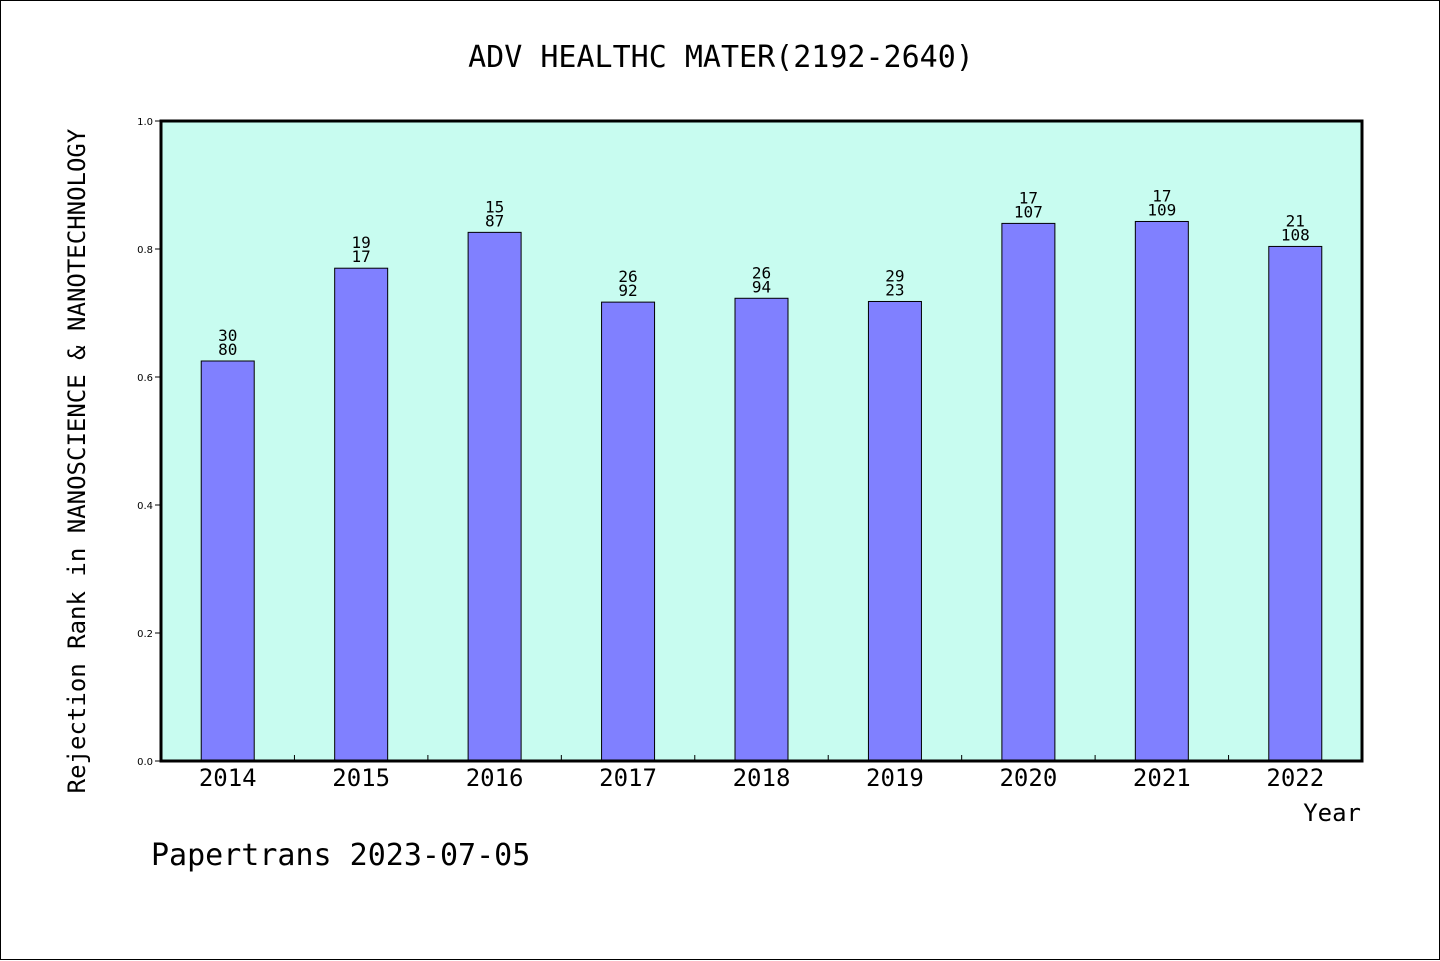 The width and height of the screenshot is (1440, 961). Describe the element at coordinates (1028, 778) in the screenshot. I see `x-tick-label-2020: 2020` at that location.